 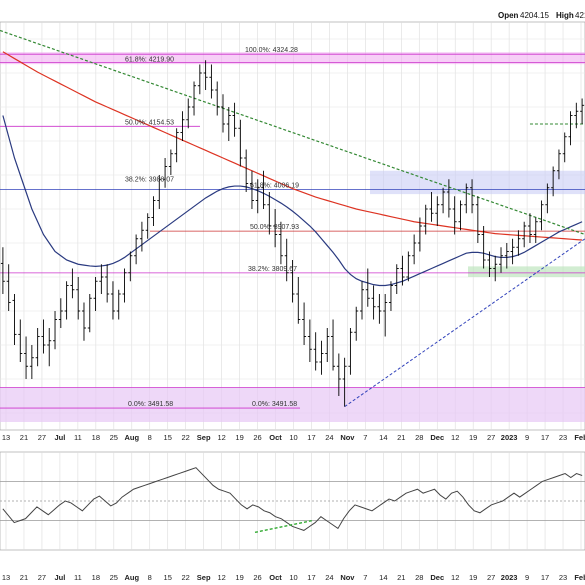 What do you see at coordinates (527, 437) in the screenshot?
I see `x-tick-label: 9` at bounding box center [527, 437].